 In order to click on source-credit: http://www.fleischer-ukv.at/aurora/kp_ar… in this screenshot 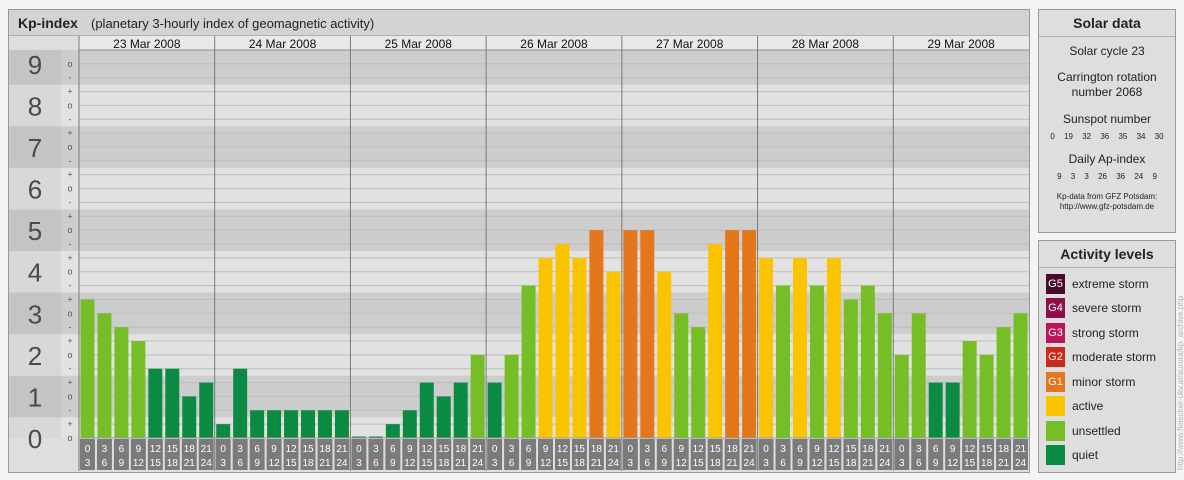, I will do `click(1180, 382)`.